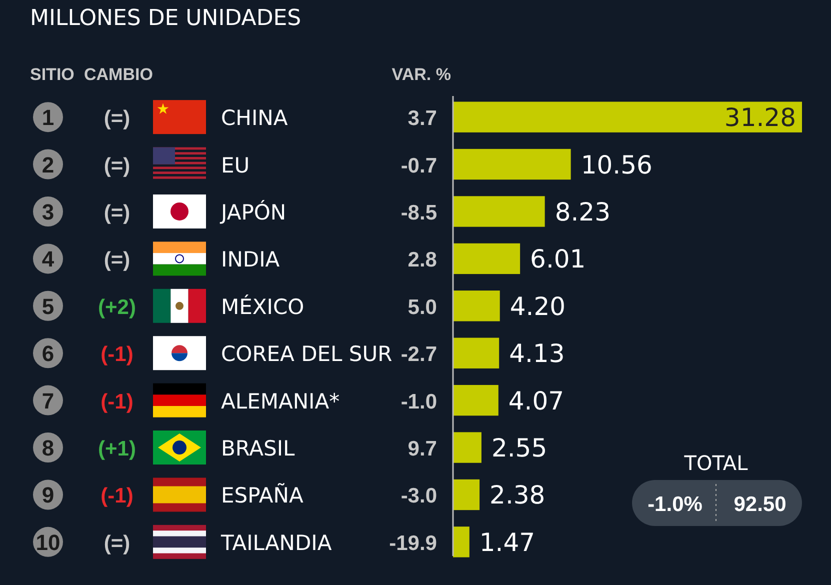  What do you see at coordinates (166, 18) in the screenshot?
I see `text: MILLONES DE UNIDADES` at bounding box center [166, 18].